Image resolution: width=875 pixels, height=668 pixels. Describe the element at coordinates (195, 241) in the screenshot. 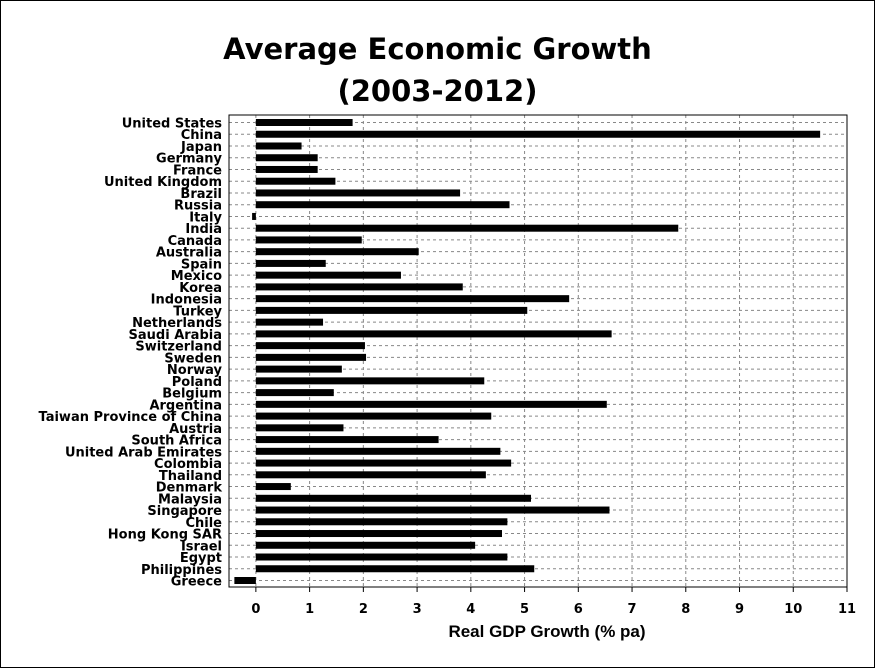

I see `category-label: Canada` at that location.